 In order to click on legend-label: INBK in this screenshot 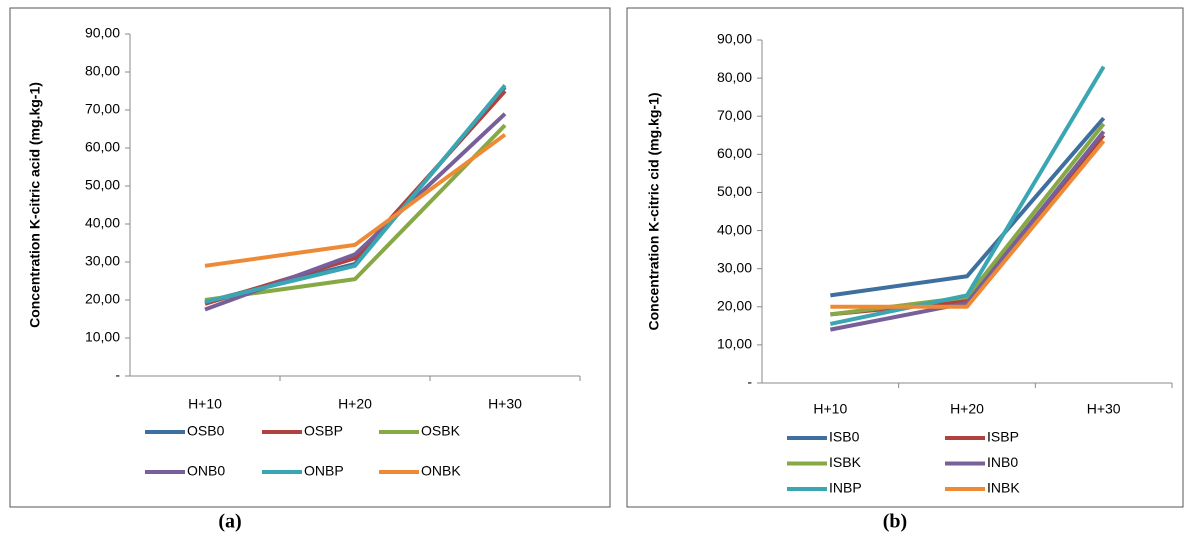, I will do `click(1003, 488)`.